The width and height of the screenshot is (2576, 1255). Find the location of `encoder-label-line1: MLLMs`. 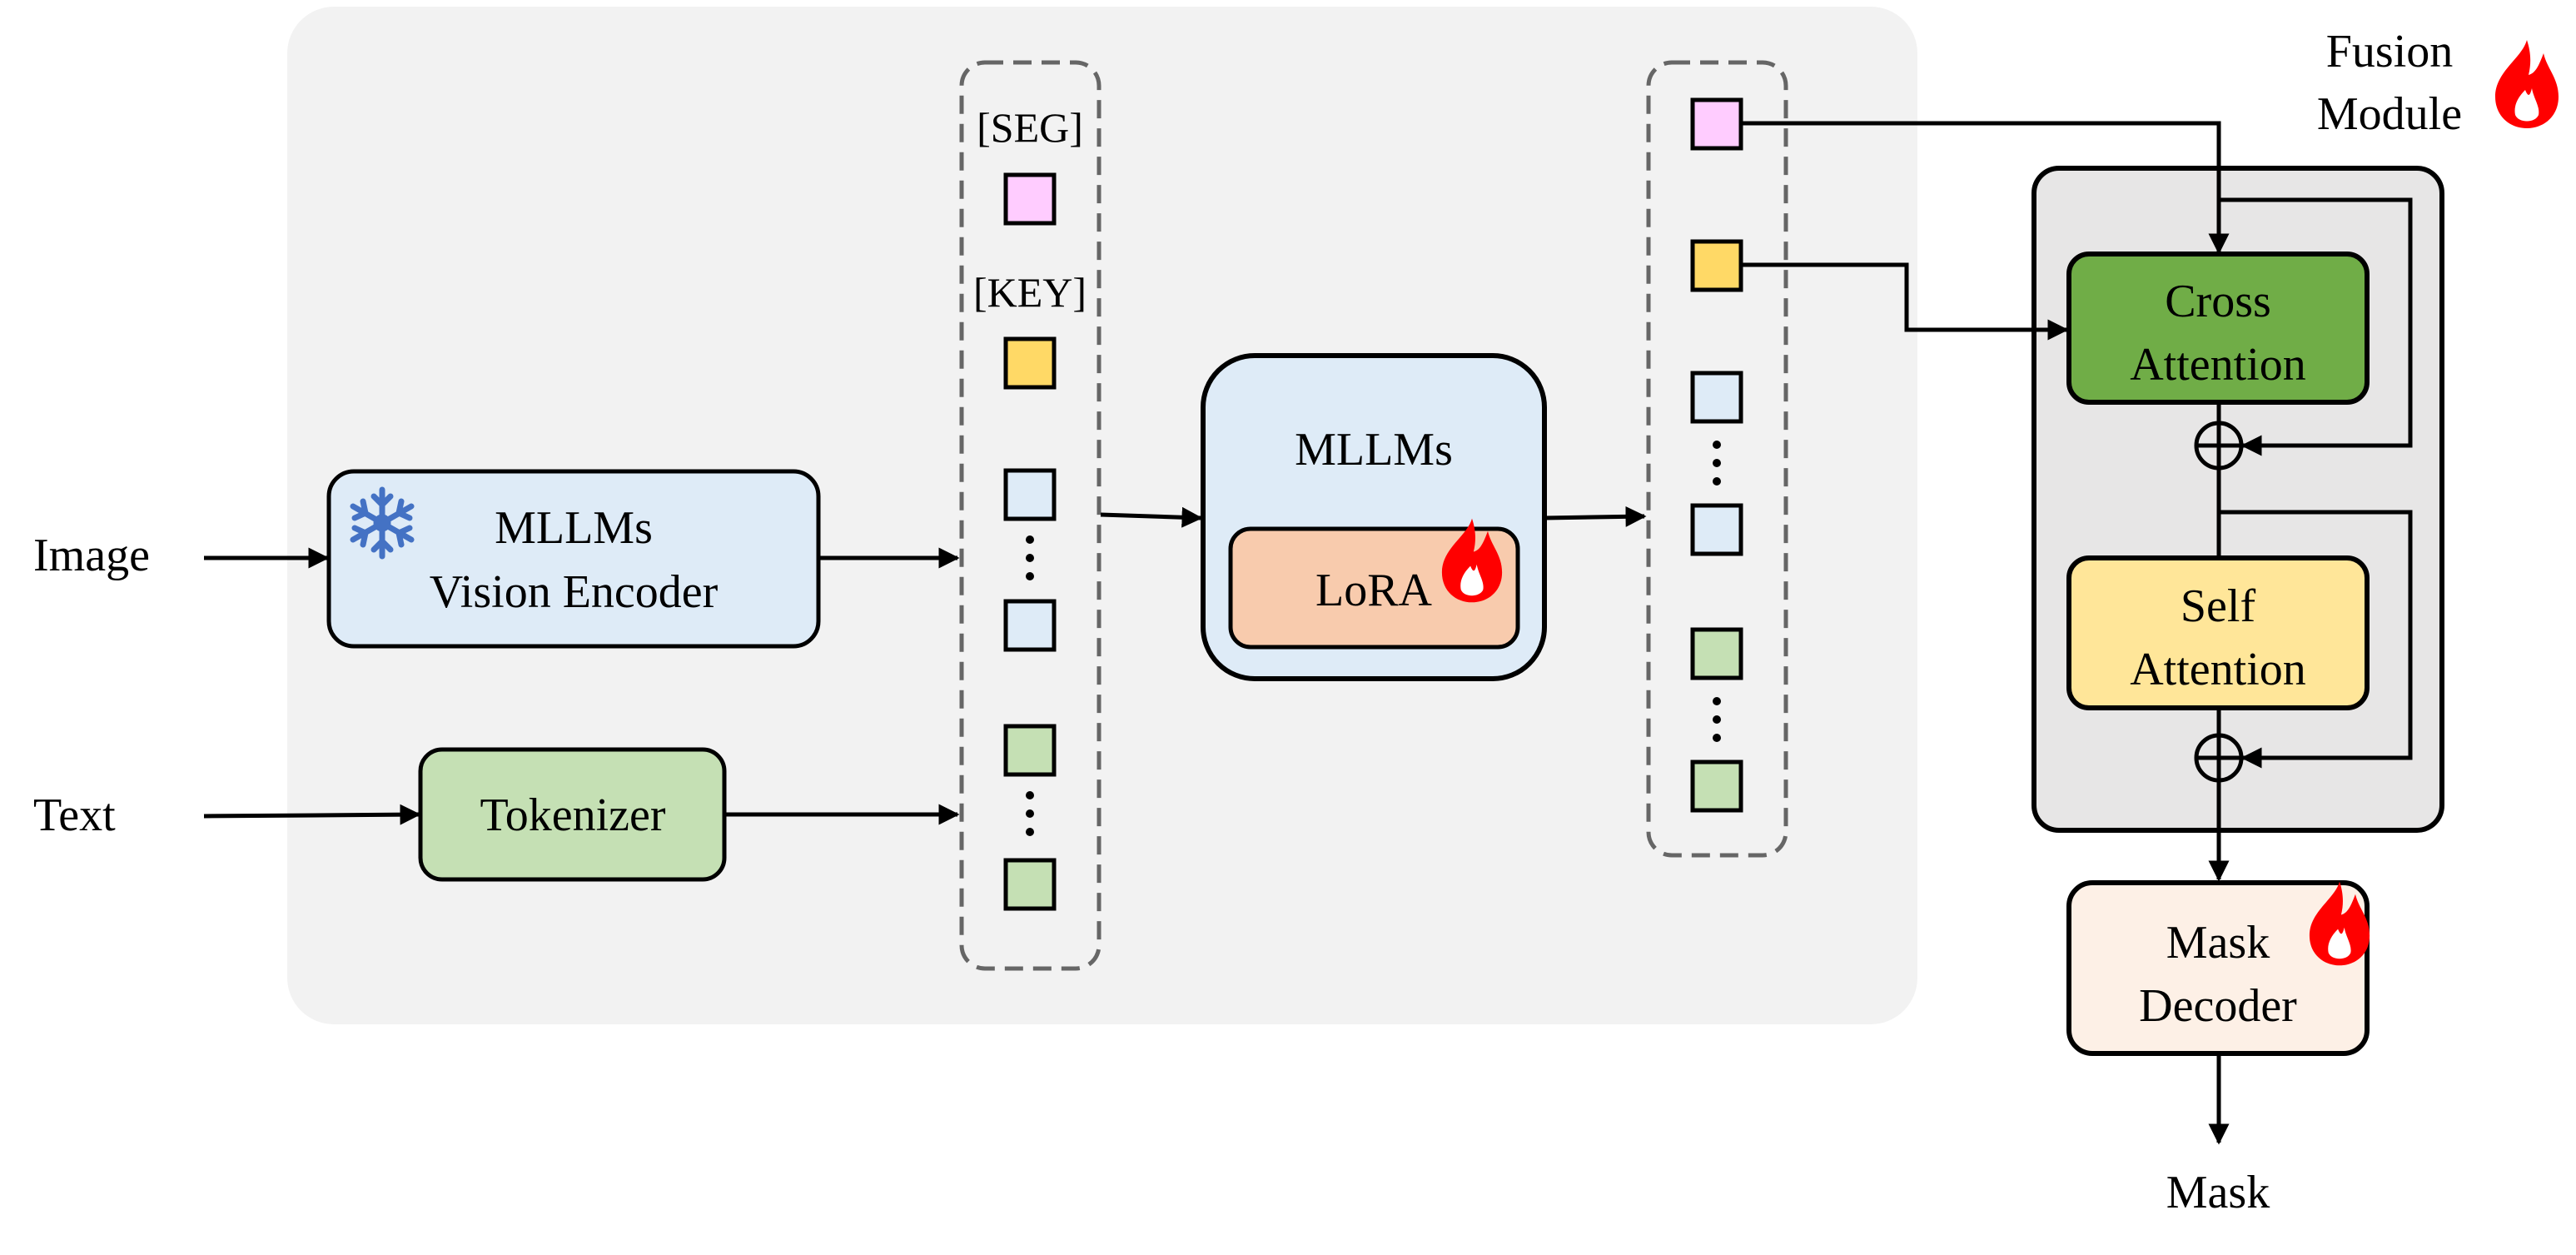

encoder-label-line1: MLLMs is located at coordinates (574, 528).